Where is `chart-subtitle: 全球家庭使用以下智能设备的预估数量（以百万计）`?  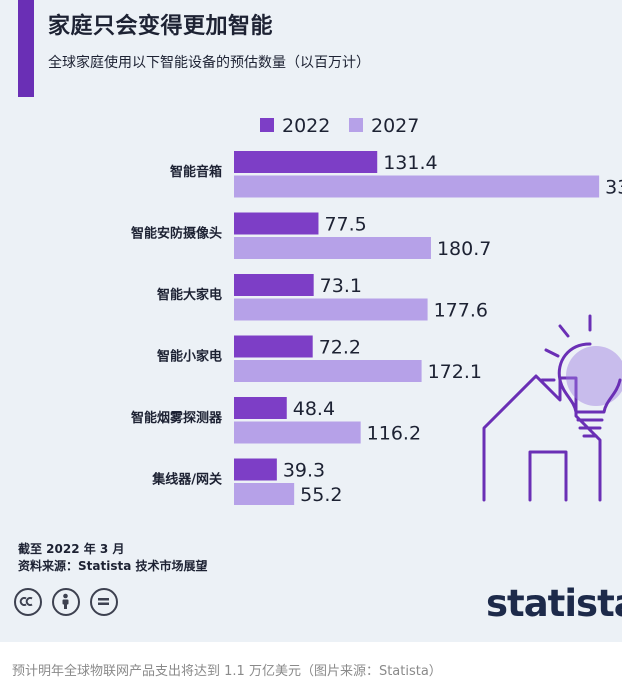
chart-subtitle: 全球家庭使用以下智能设备的预估数量（以百万计） is located at coordinates (209, 63).